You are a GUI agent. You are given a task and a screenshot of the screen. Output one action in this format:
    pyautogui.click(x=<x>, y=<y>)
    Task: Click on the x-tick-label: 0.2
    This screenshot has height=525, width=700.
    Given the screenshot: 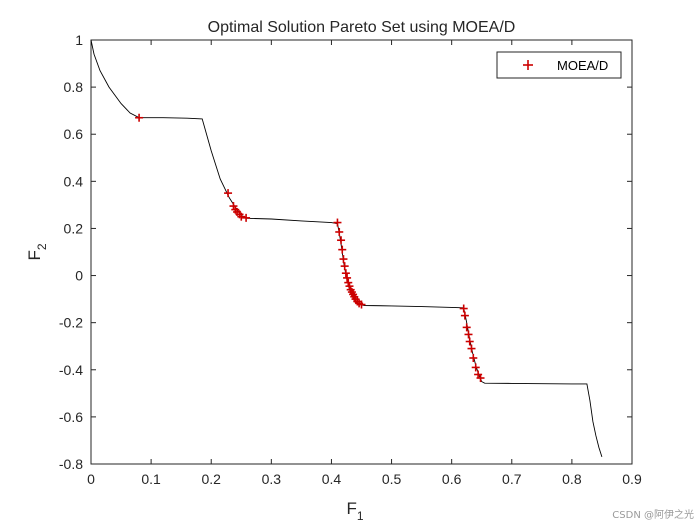 What is the action you would take?
    pyautogui.click(x=211, y=479)
    